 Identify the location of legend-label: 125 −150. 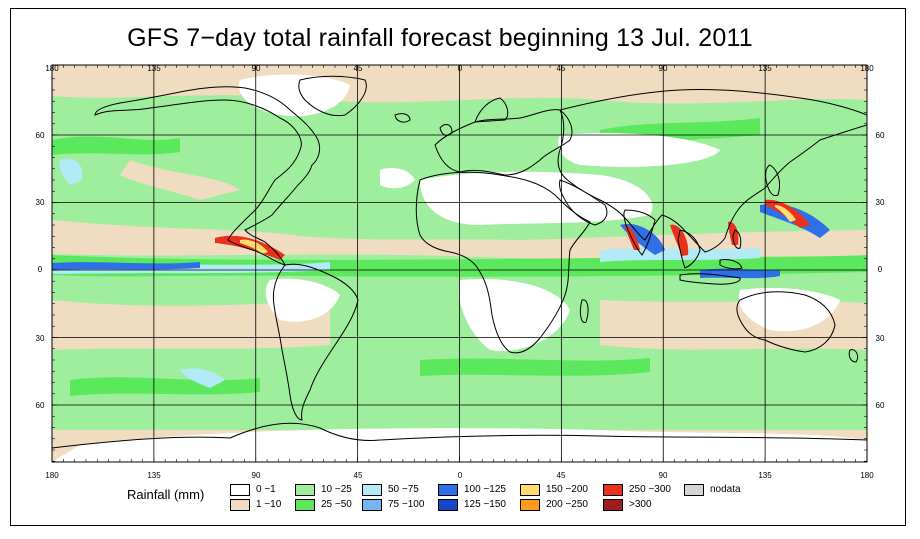
(485, 504).